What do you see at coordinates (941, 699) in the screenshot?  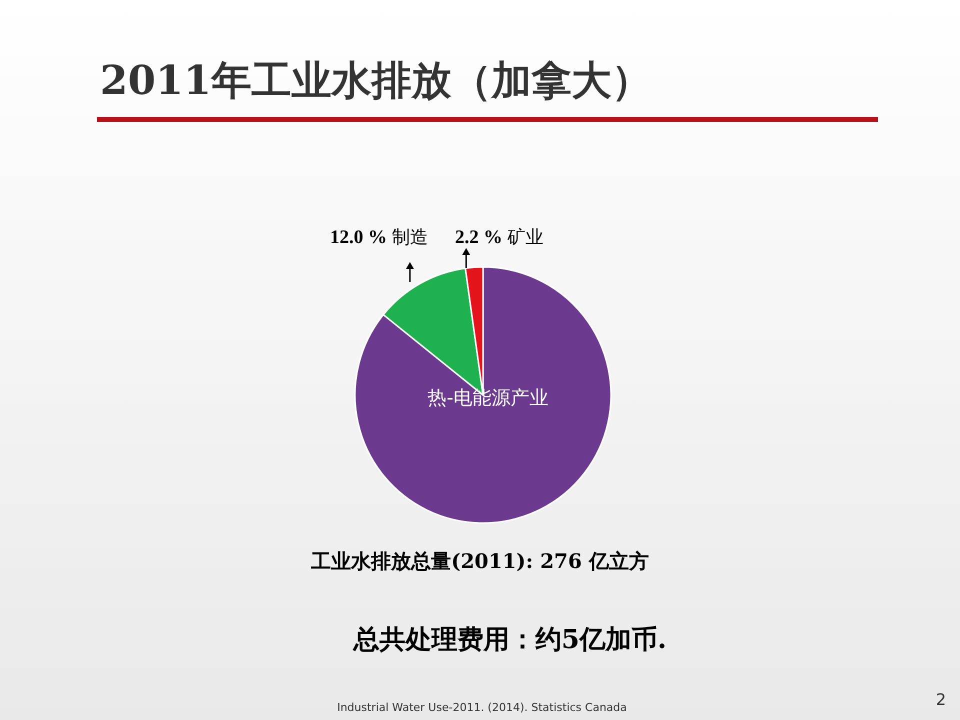 I see `text: 2` at bounding box center [941, 699].